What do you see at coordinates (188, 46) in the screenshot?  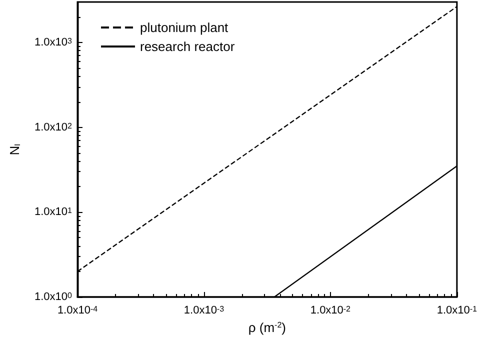 I see `legend-label: research reactor` at bounding box center [188, 46].